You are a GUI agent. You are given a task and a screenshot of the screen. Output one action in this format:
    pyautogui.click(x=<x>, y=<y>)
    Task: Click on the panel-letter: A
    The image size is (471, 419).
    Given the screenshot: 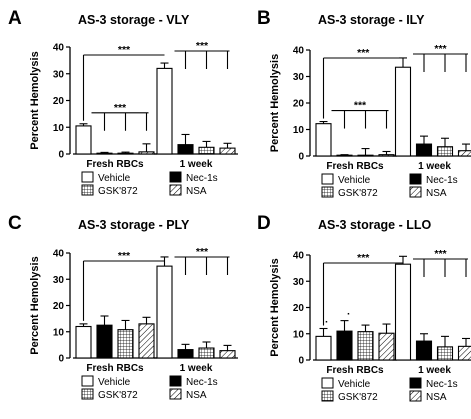 What is the action you would take?
    pyautogui.click(x=15, y=18)
    